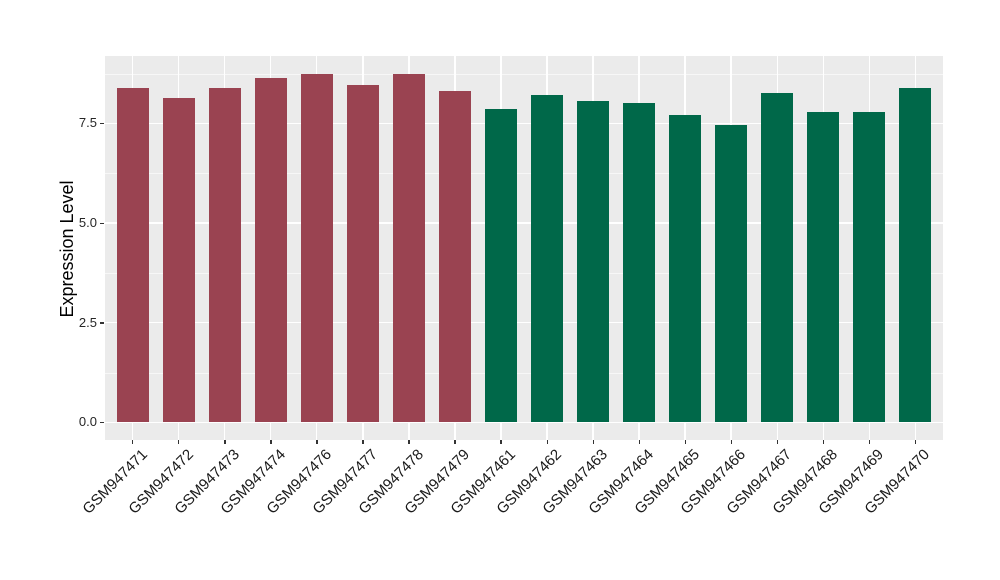 Image resolution: width=1000 pixels, height=580 pixels. I want to click on bar-GSM947462, so click(547, 259).